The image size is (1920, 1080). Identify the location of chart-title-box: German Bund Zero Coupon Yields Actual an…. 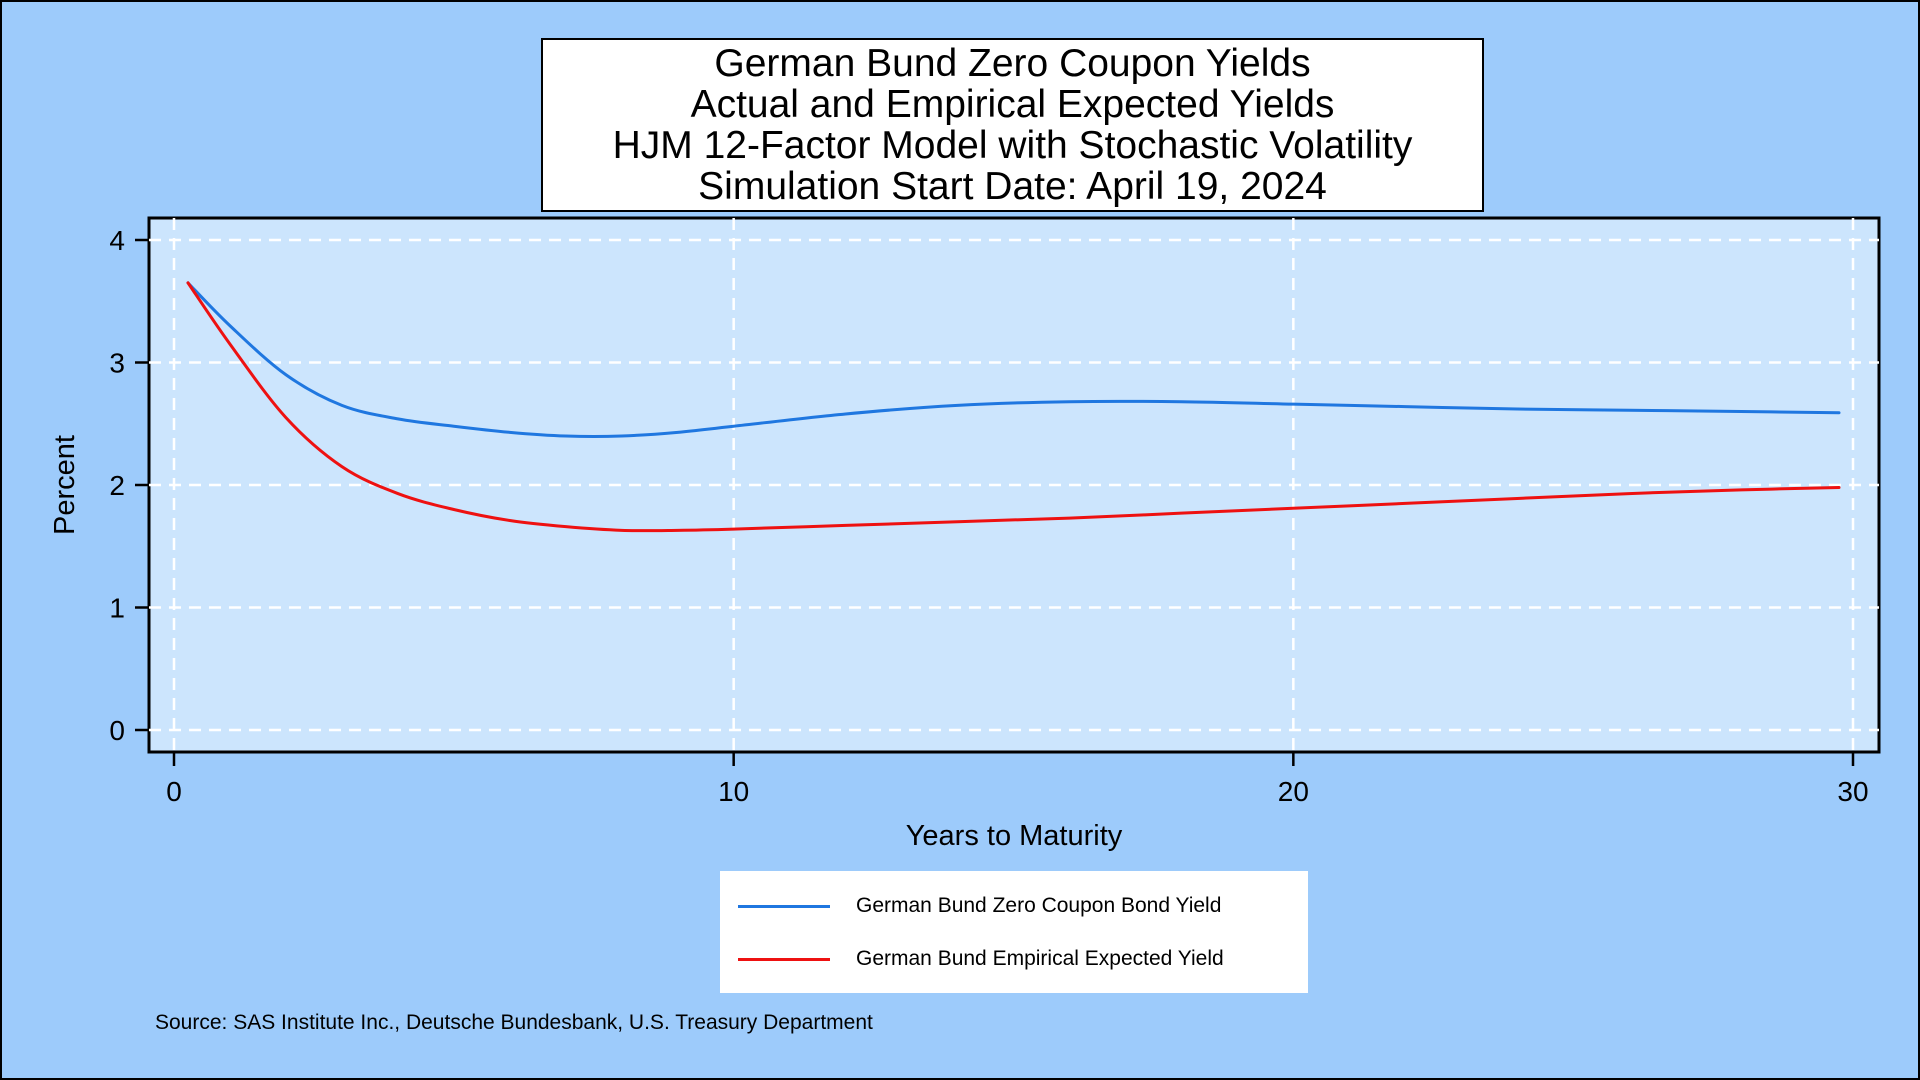
(1012, 125).